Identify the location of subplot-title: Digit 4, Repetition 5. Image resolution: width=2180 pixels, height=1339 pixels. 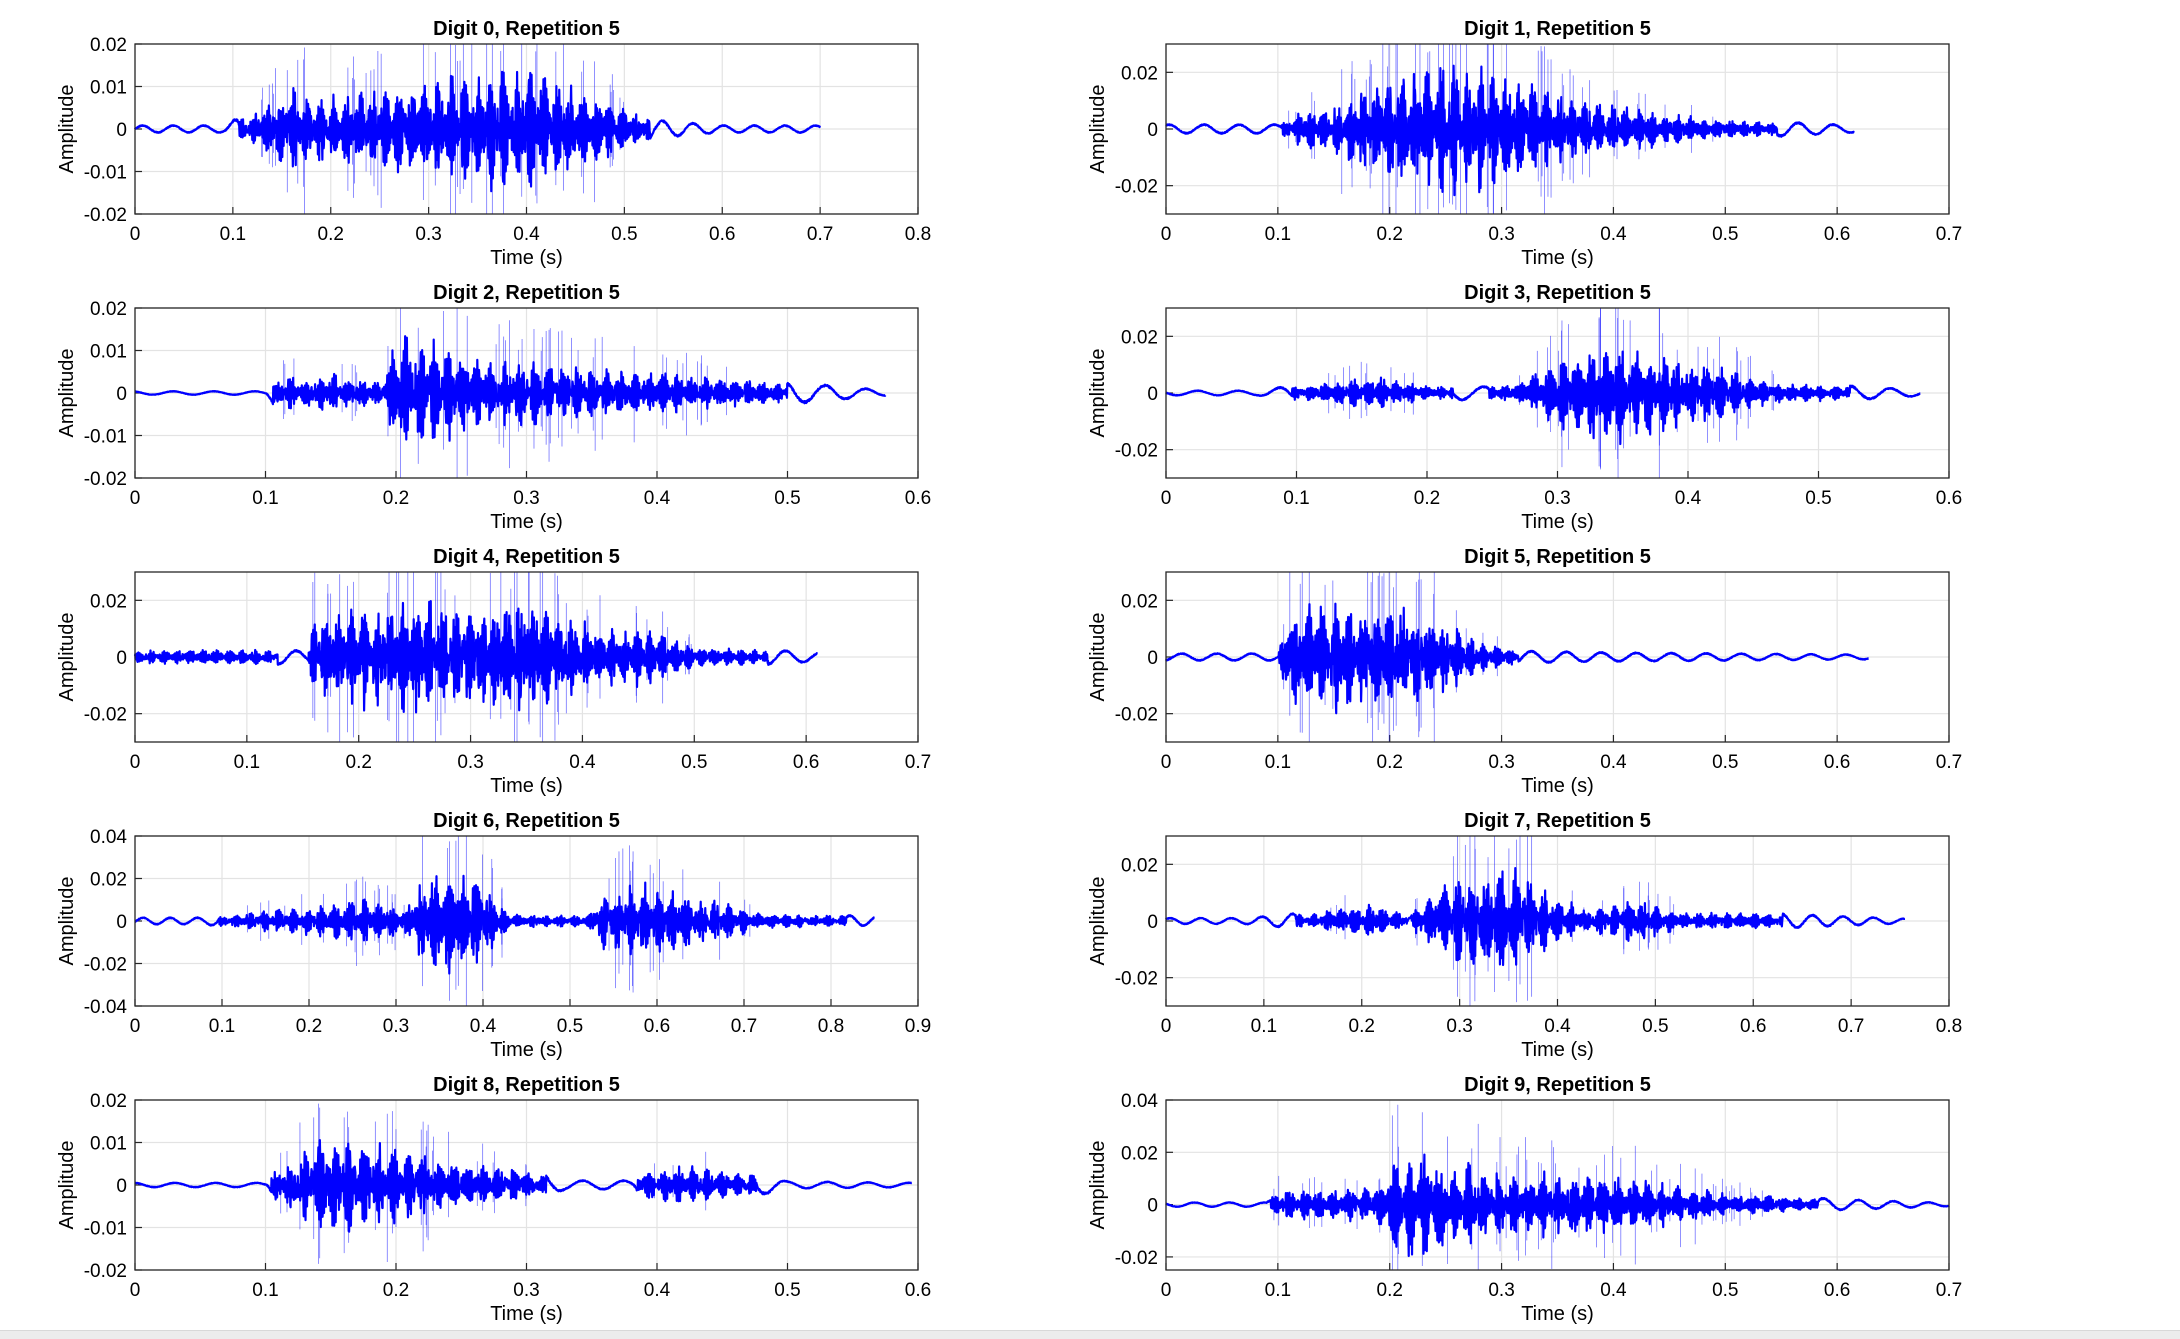
(526, 557).